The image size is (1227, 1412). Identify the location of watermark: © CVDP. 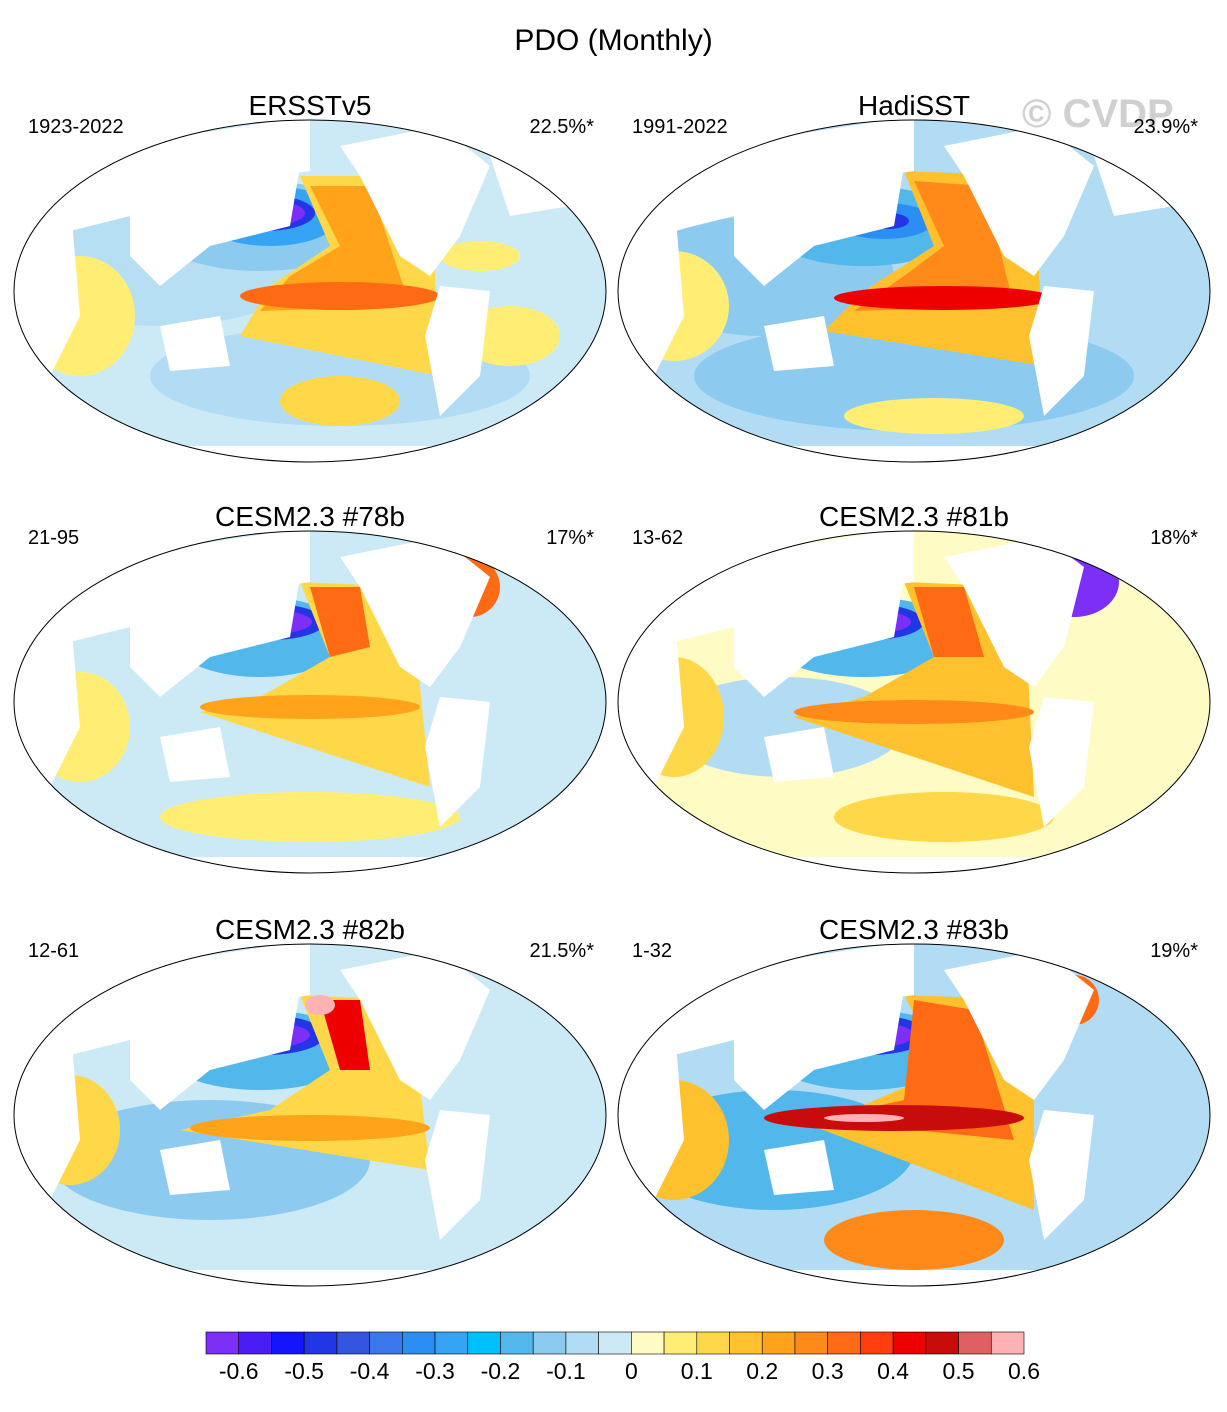
(1098, 114).